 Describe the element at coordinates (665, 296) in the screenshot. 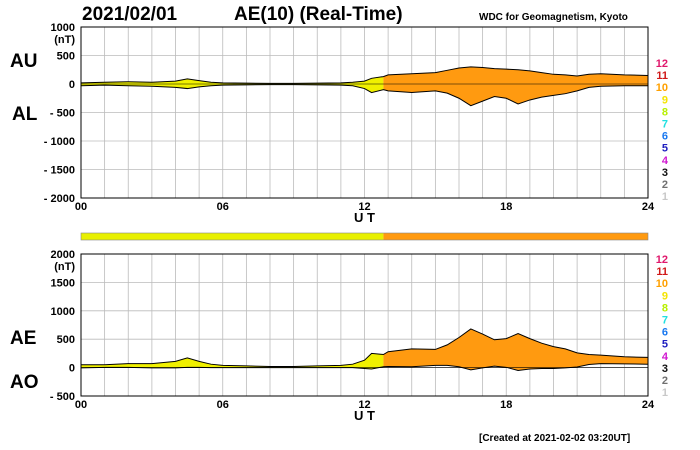

I see `legend-lower-item: 9` at that location.